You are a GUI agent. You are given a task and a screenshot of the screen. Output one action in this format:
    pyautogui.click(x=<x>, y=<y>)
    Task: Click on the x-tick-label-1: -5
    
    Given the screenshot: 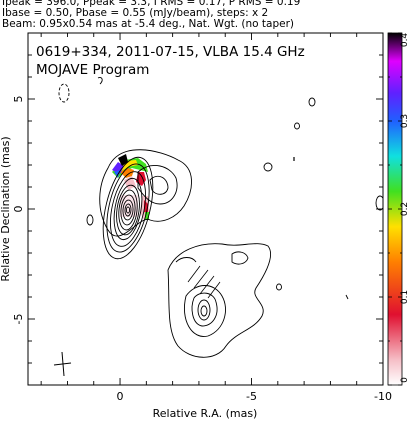 What is the action you would take?
    pyautogui.click(x=251, y=396)
    